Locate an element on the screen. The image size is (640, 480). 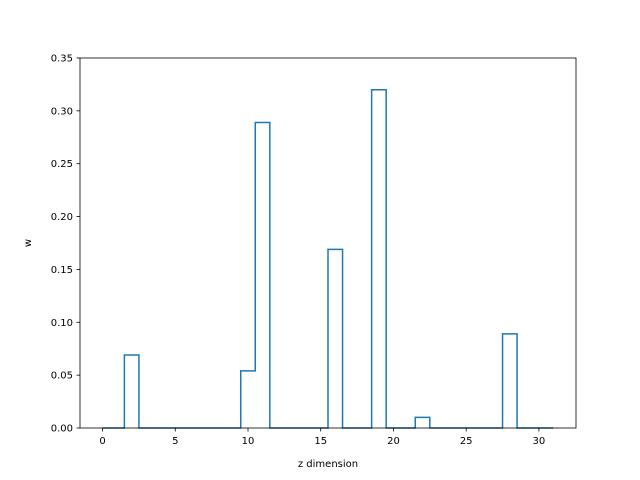
x-tick-label: 10 is located at coordinates (248, 441).